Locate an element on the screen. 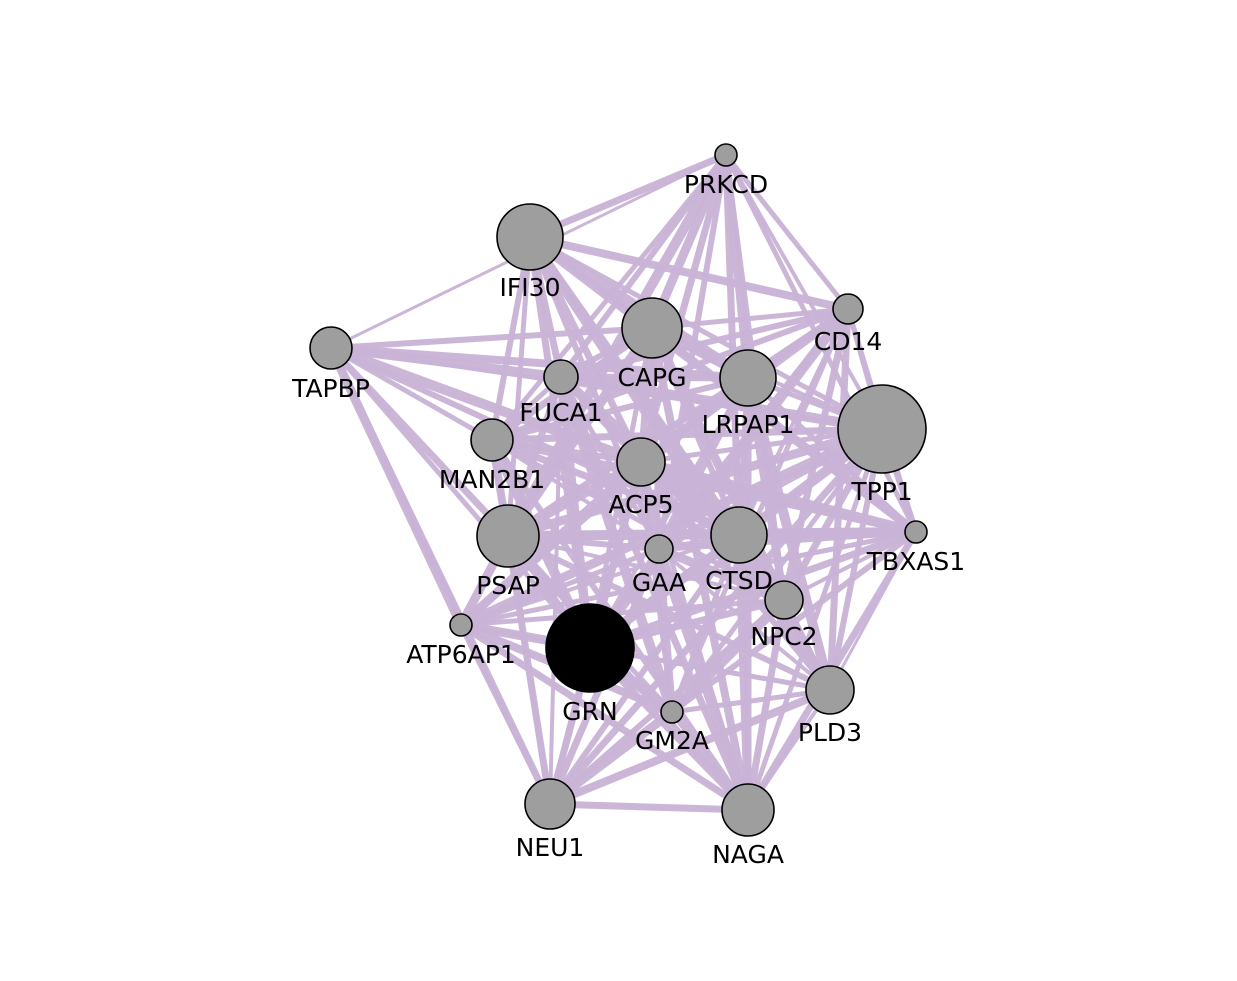 Image resolution: width=1237 pixels, height=981 pixels. edge-prkcd-tpp1 is located at coordinates (804, 292).